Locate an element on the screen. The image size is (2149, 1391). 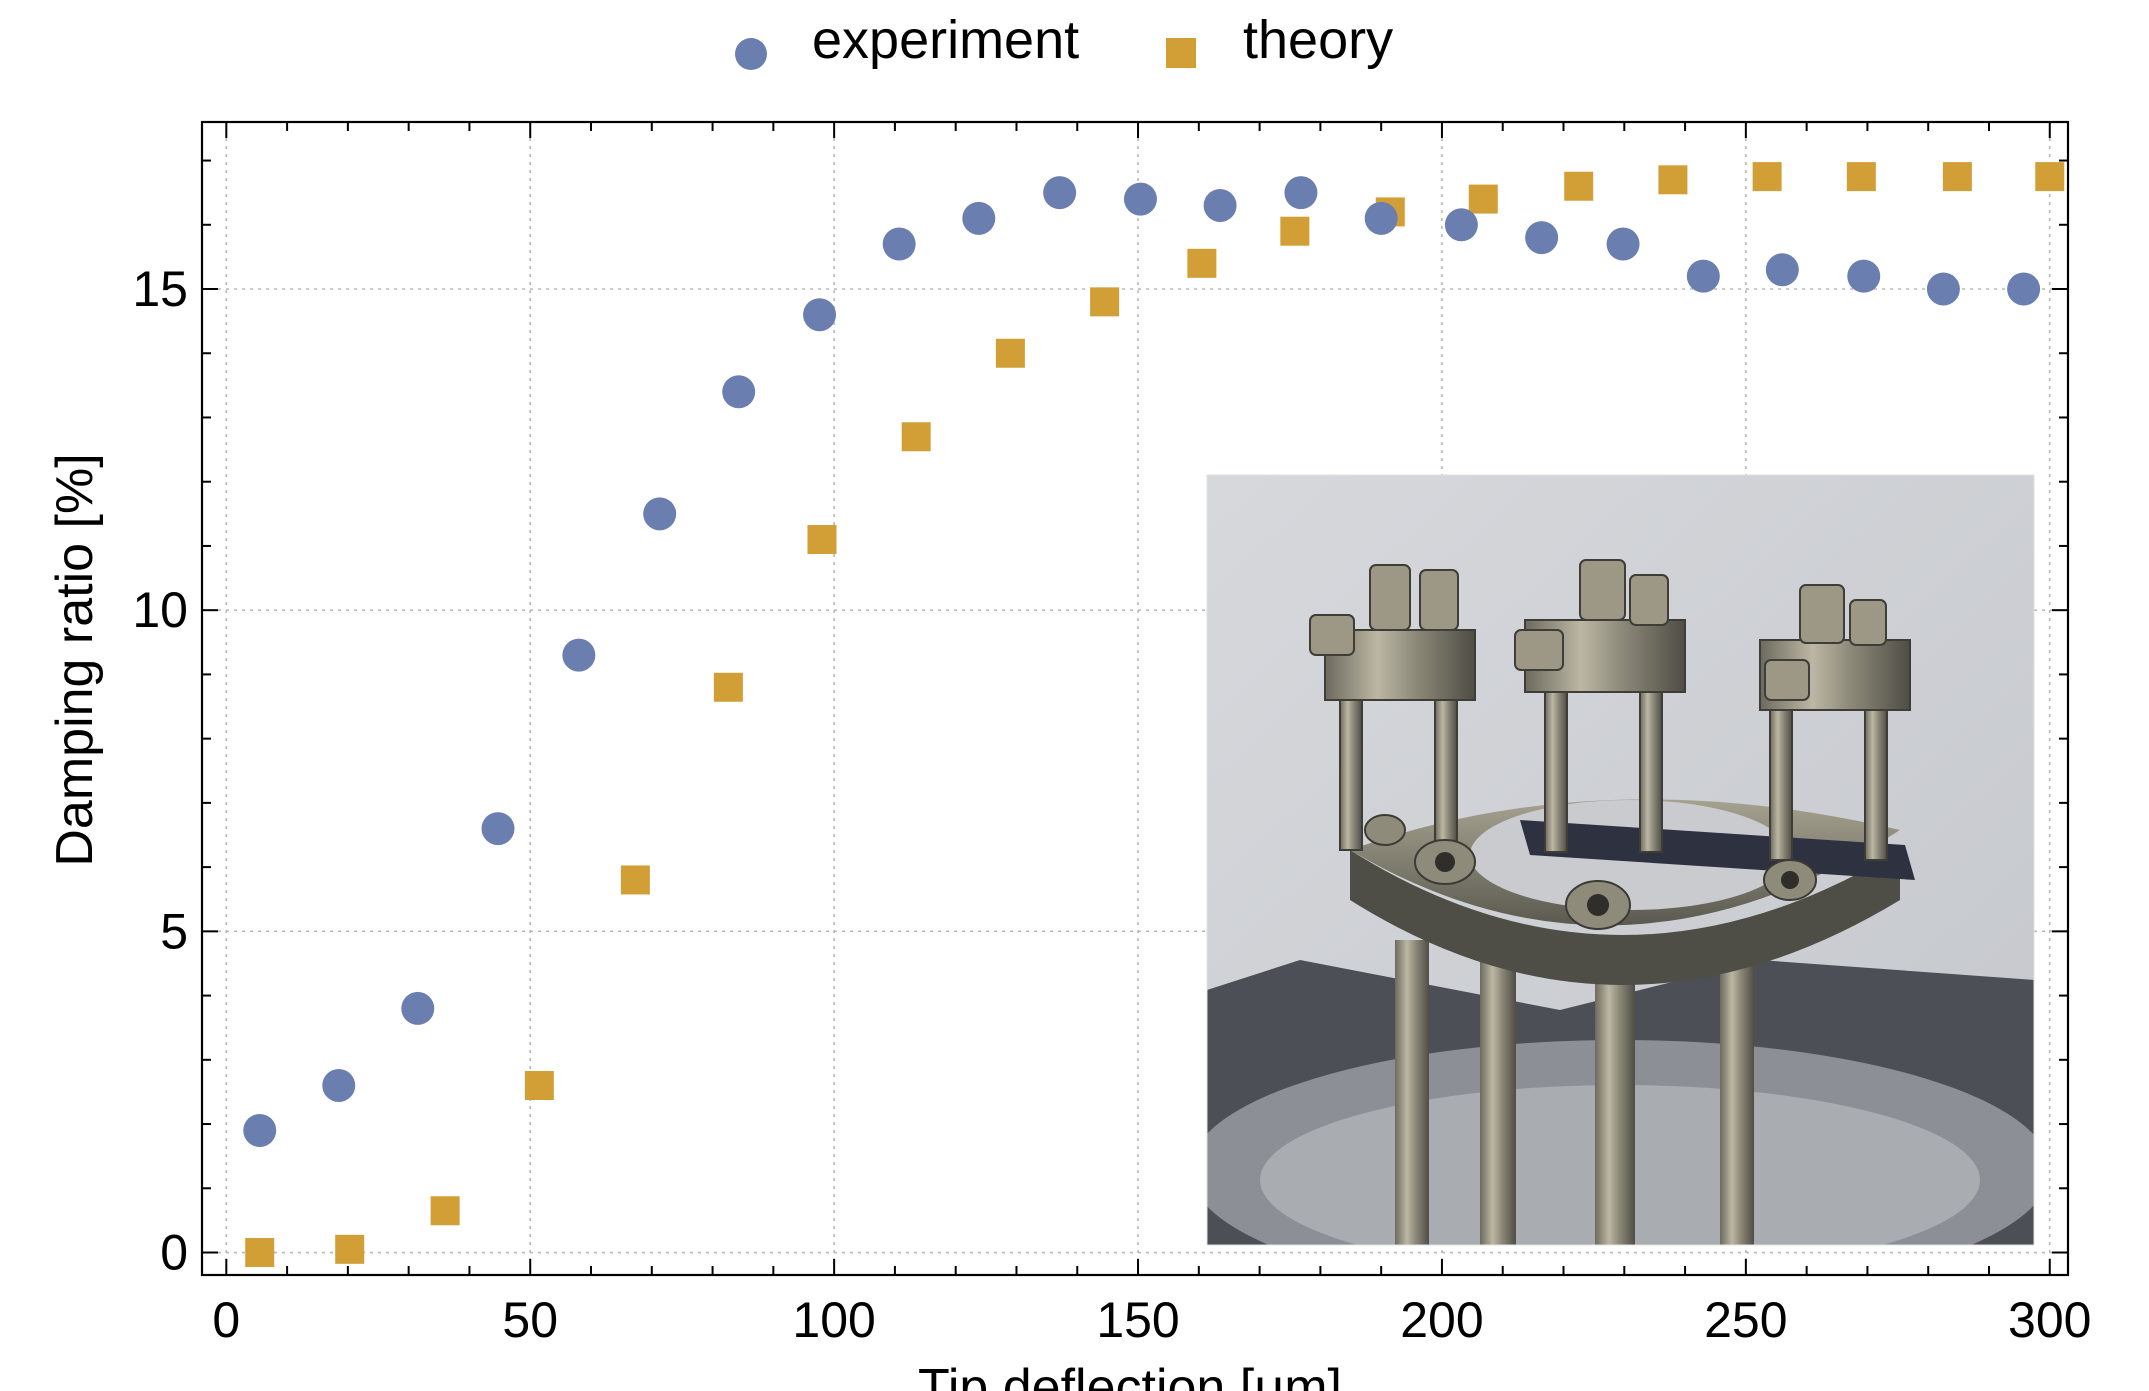
y-tick-label: 5 is located at coordinates (174, 931).